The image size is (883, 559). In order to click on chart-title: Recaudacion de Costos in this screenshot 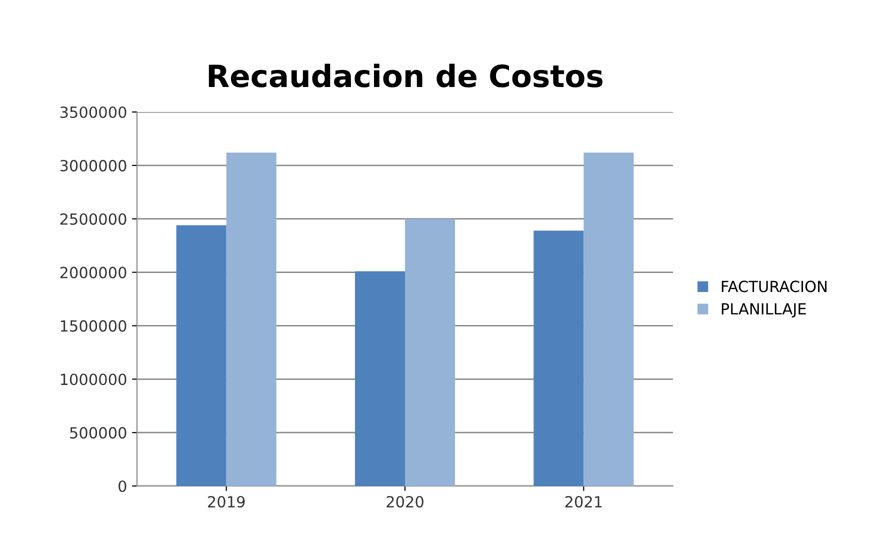, I will do `click(405, 76)`.